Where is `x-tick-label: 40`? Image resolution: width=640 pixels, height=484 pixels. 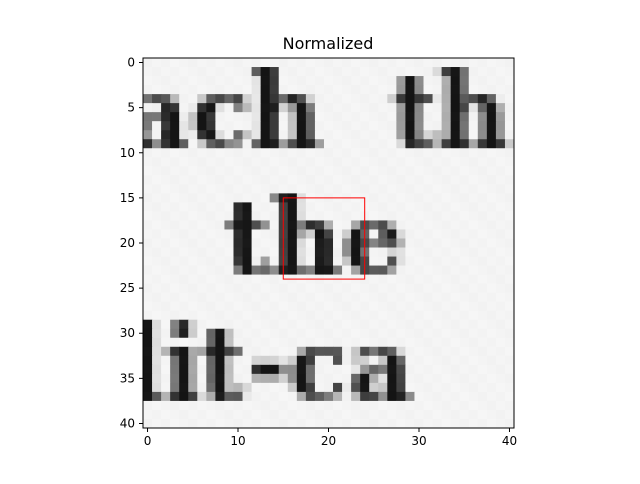 x-tick-label: 40 is located at coordinates (509, 441).